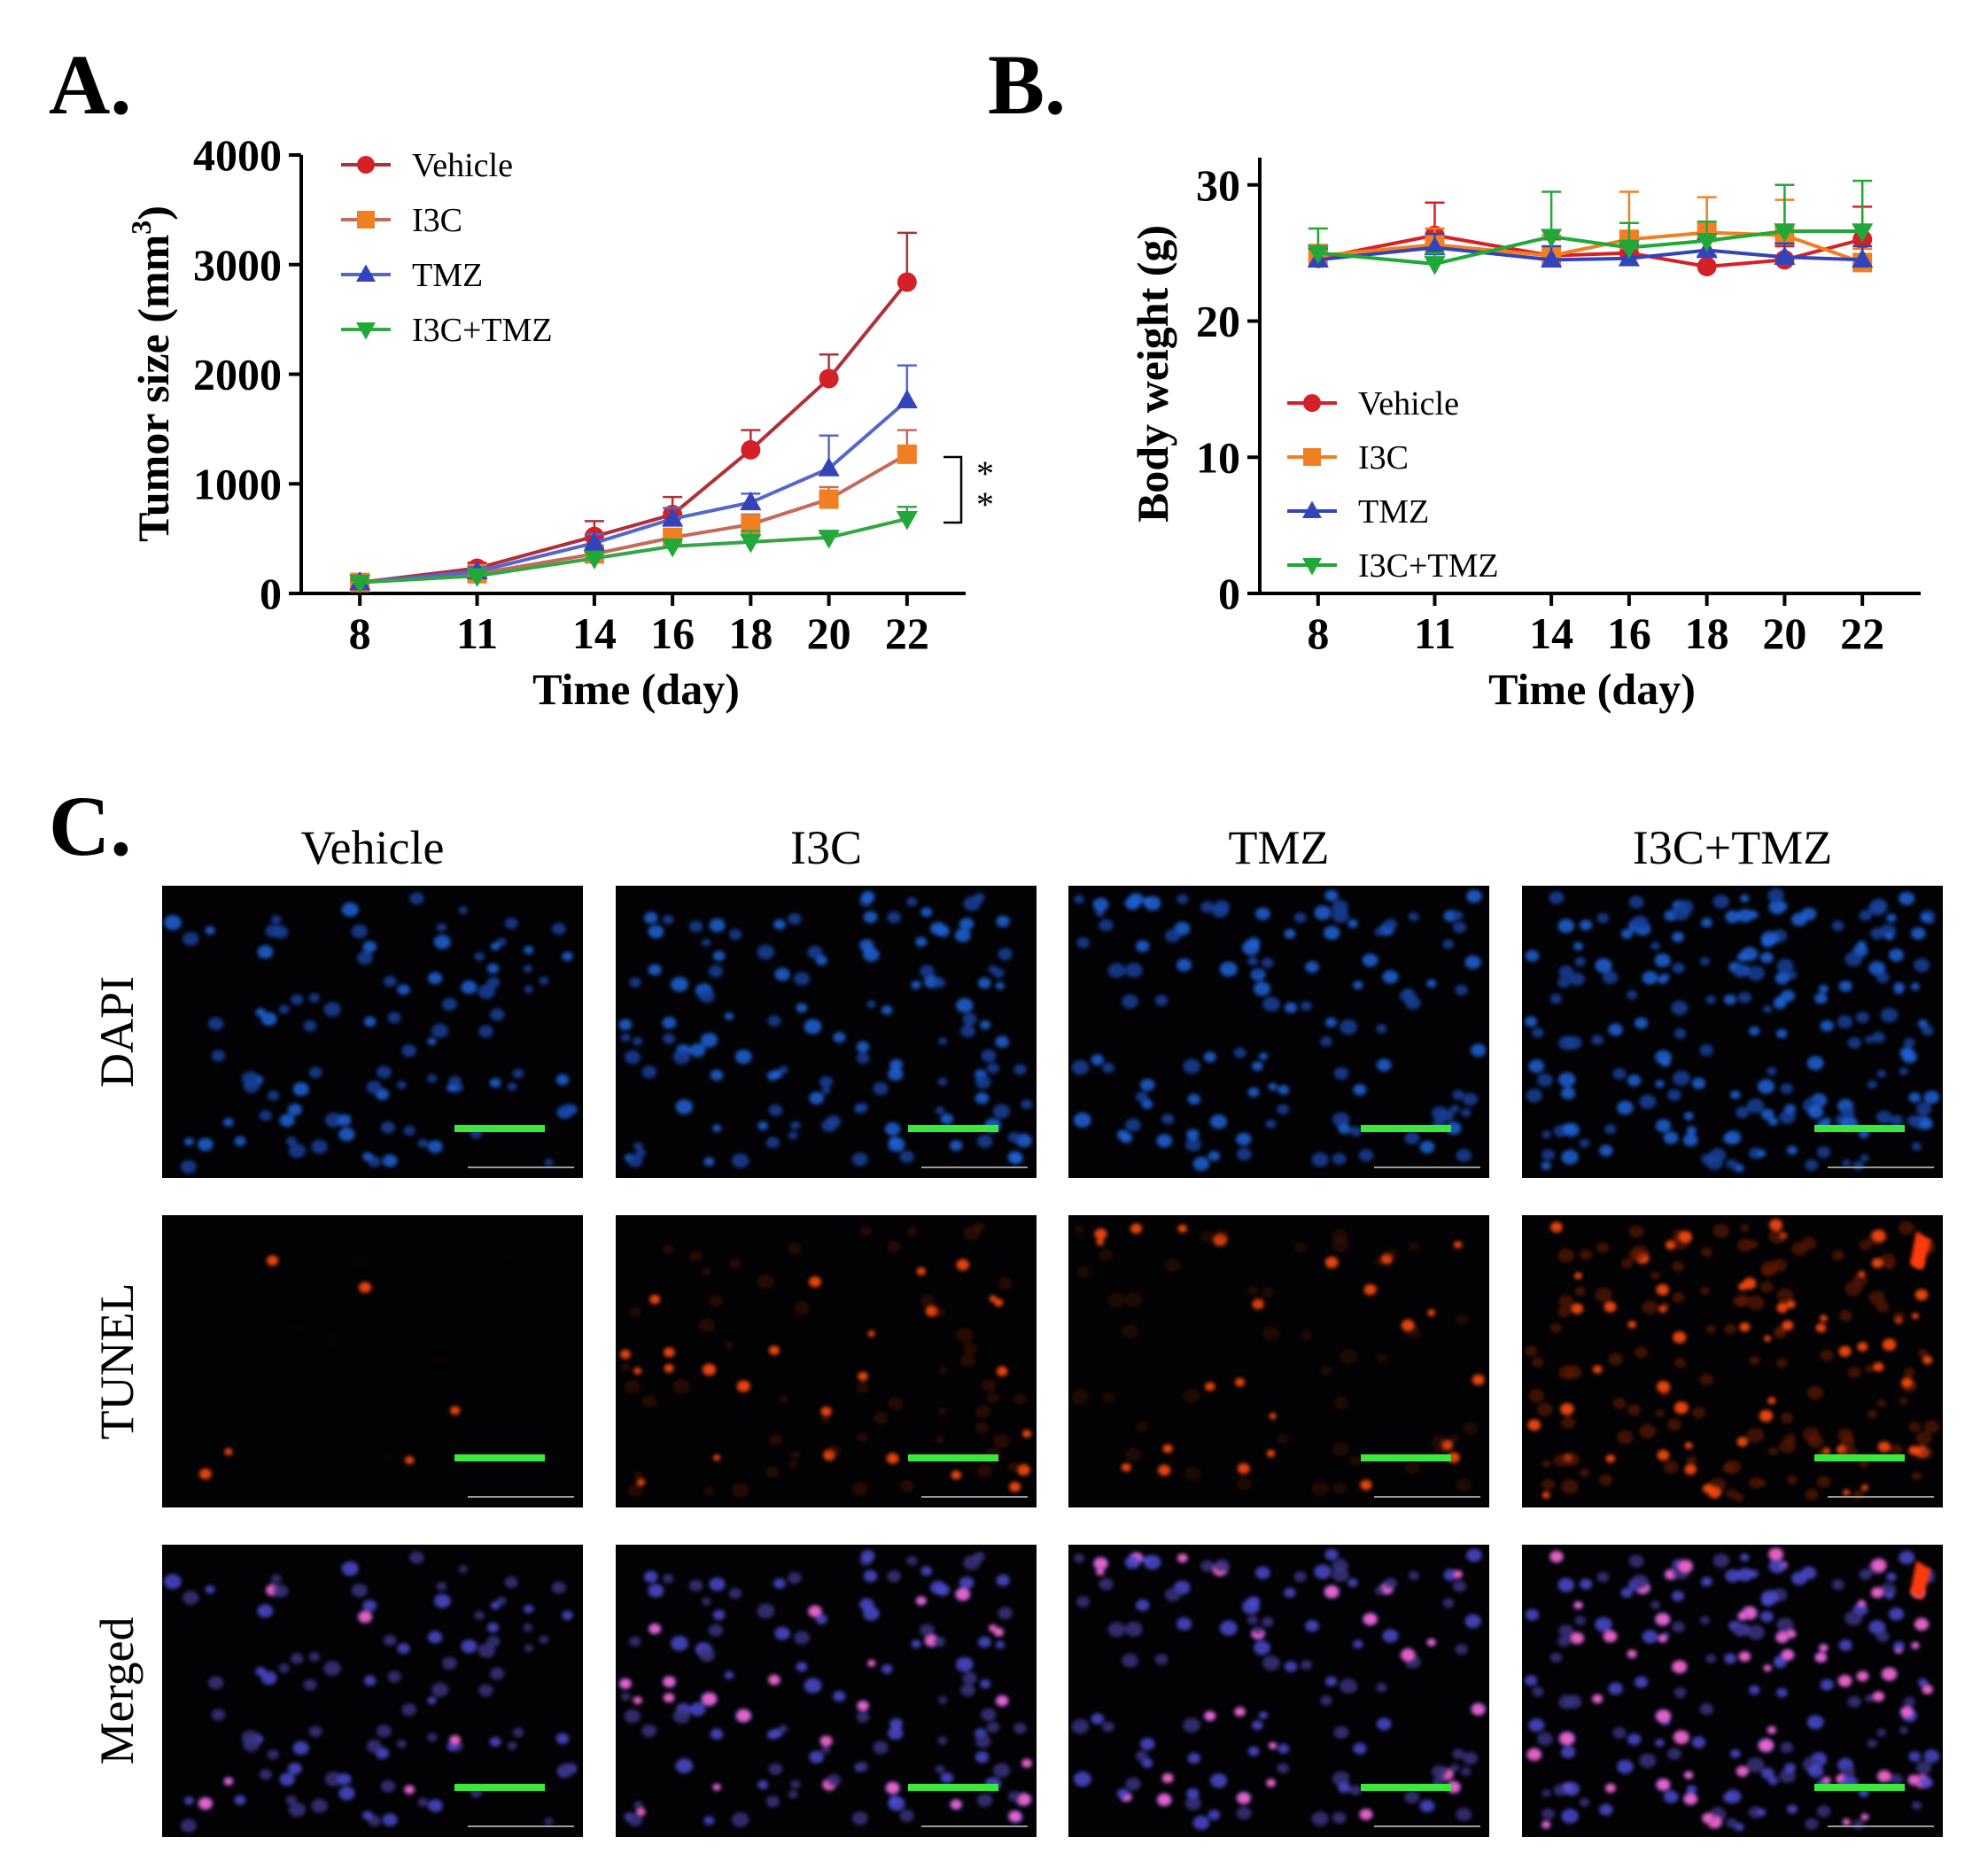 The width and height of the screenshot is (1988, 1860). What do you see at coordinates (437, 220) in the screenshot?
I see `legend-label: I3C` at bounding box center [437, 220].